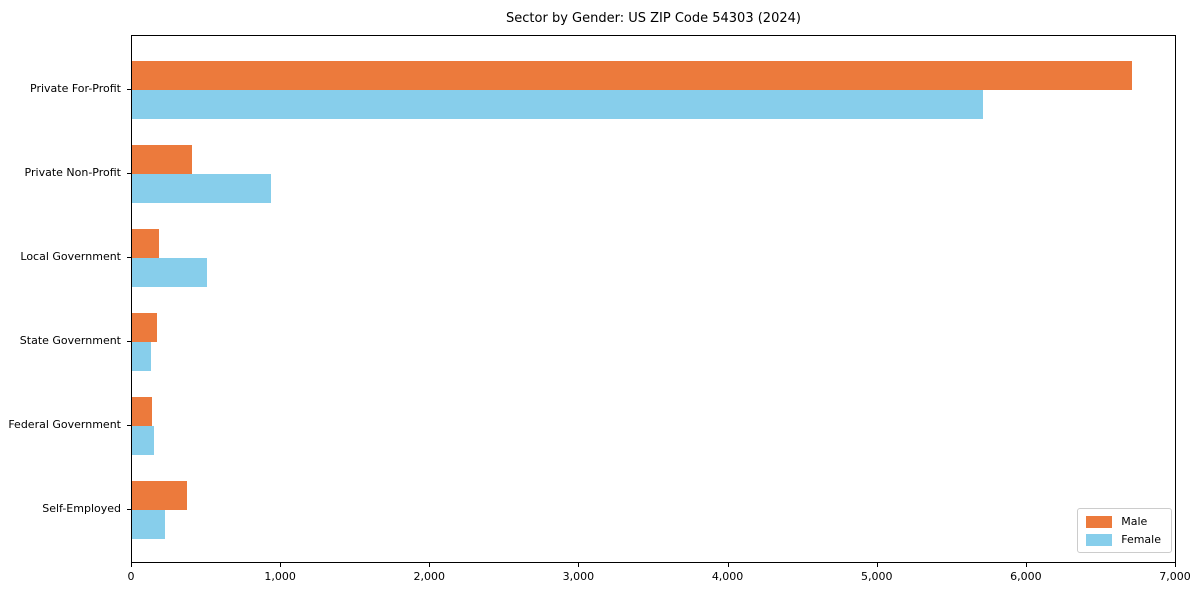  I want to click on x-tick-label: 6,000, so click(1026, 576).